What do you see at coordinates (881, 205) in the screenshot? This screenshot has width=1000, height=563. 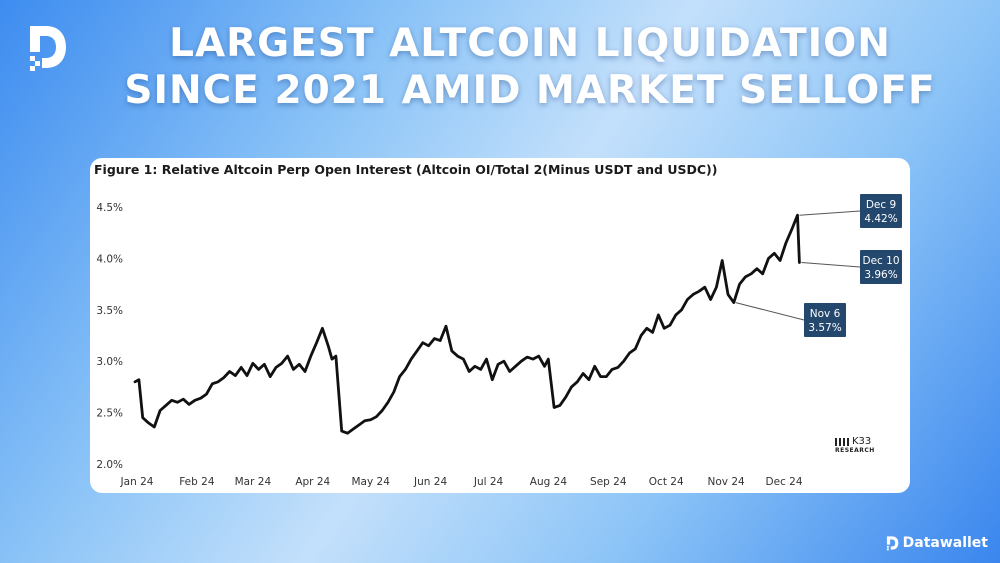 I see `annotation-date: Dec 9` at bounding box center [881, 205].